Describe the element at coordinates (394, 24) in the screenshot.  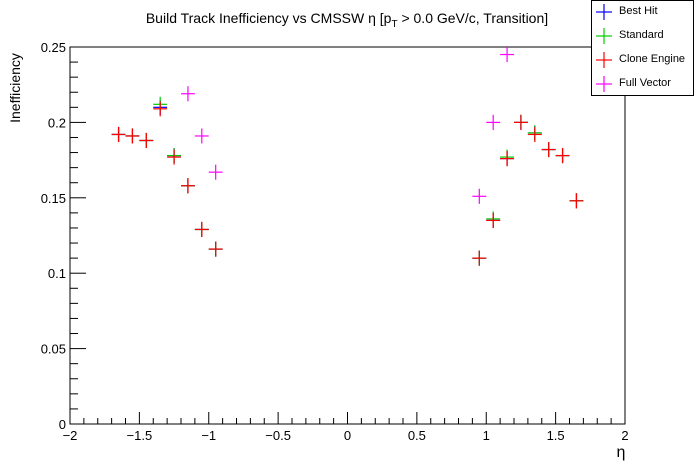
I see `chart-title-subscript: T` at that location.